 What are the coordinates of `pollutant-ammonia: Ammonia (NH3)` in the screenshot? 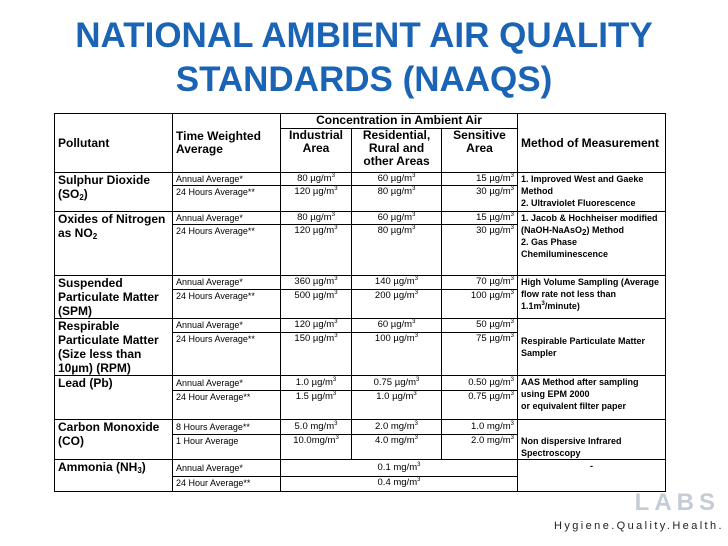 It's located at (113, 475).